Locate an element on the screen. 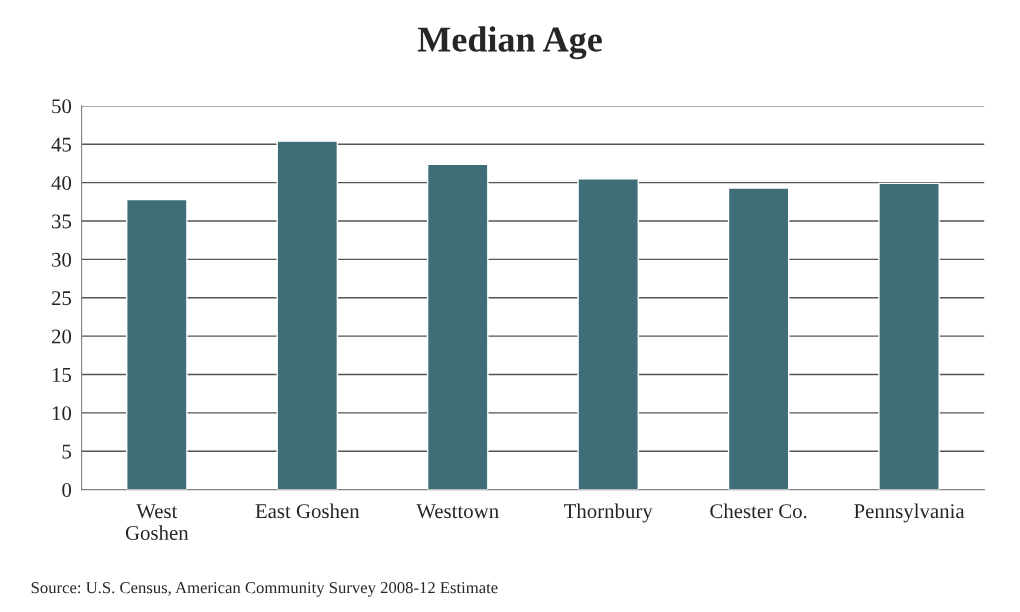  chart-title: Median Age is located at coordinates (509, 43).